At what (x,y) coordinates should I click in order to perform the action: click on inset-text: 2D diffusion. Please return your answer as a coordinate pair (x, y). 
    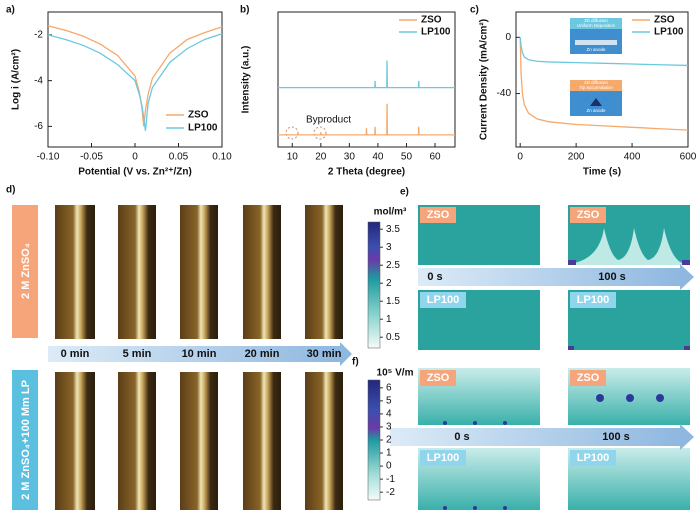
    Looking at the image, I should click on (596, 82).